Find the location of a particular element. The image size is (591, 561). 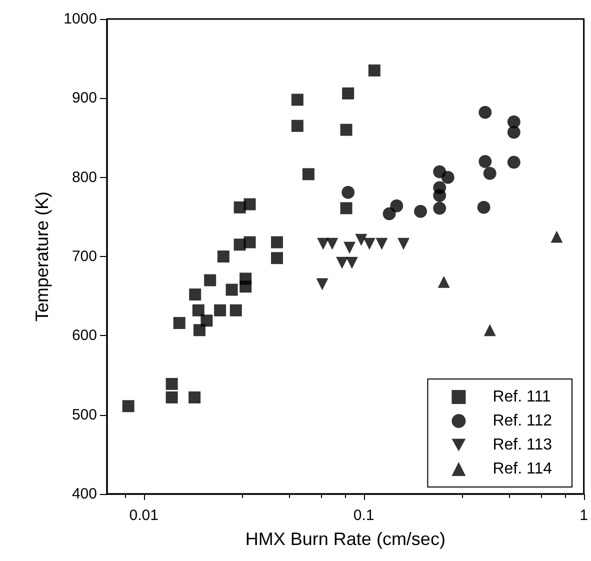

y-tick-label: 400 is located at coordinates (84, 494).